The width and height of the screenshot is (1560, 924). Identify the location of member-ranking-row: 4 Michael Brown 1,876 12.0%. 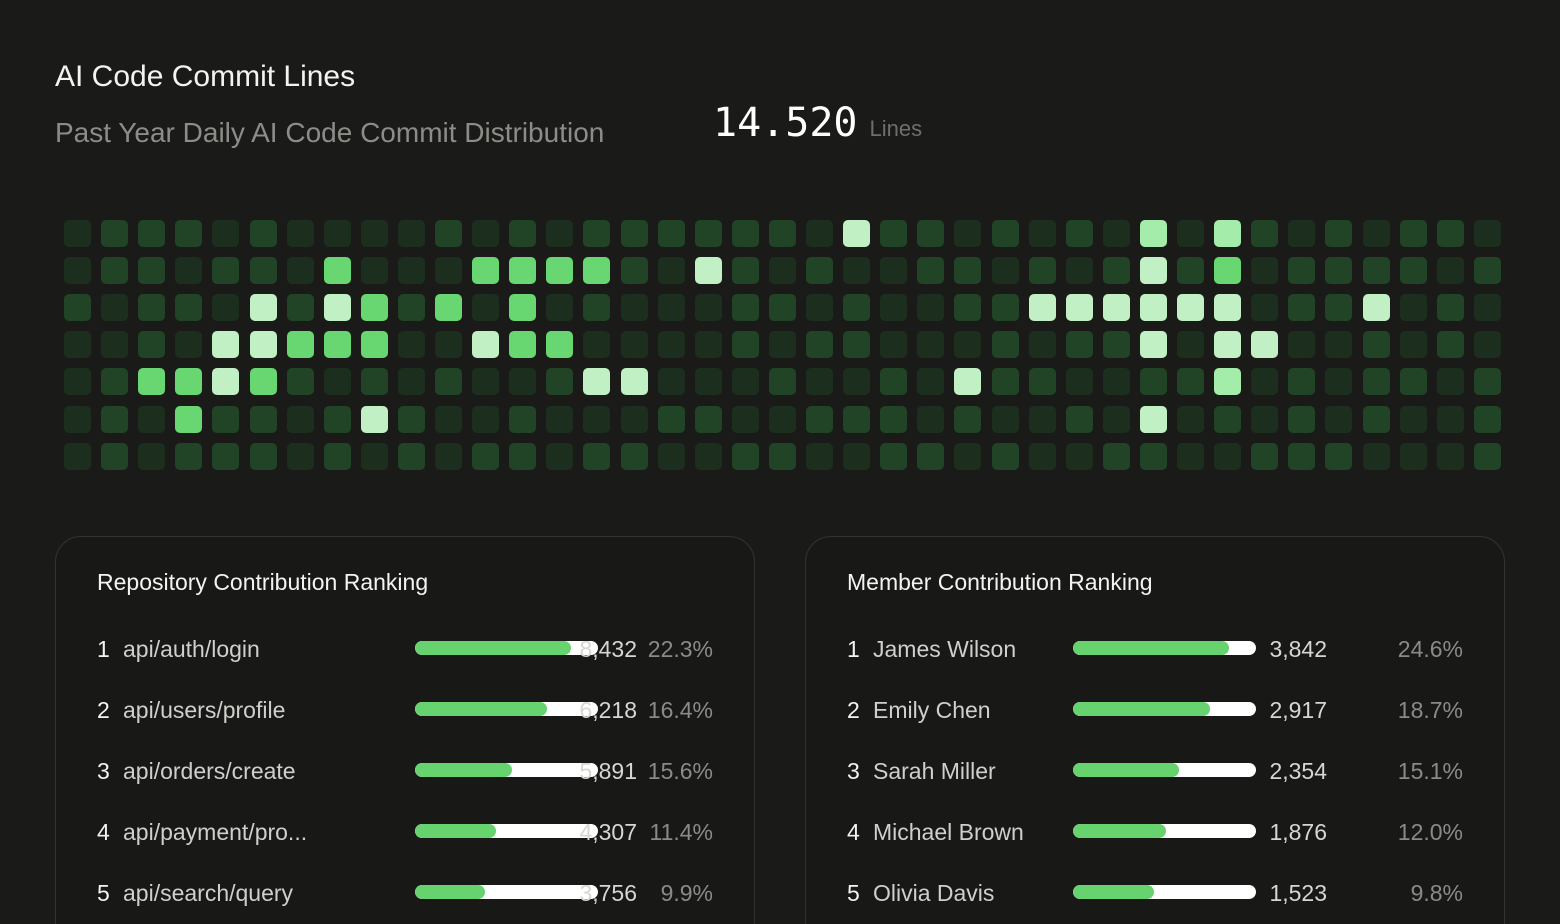
(1157, 831).